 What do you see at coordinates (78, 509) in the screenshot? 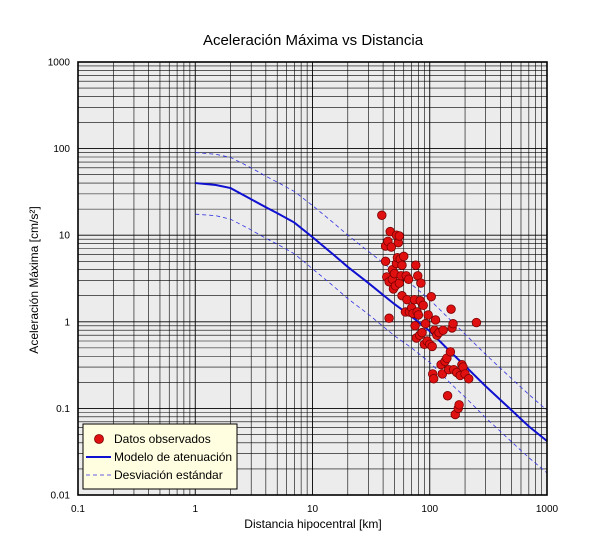
I see `x-tick-label: 0.1` at bounding box center [78, 509].